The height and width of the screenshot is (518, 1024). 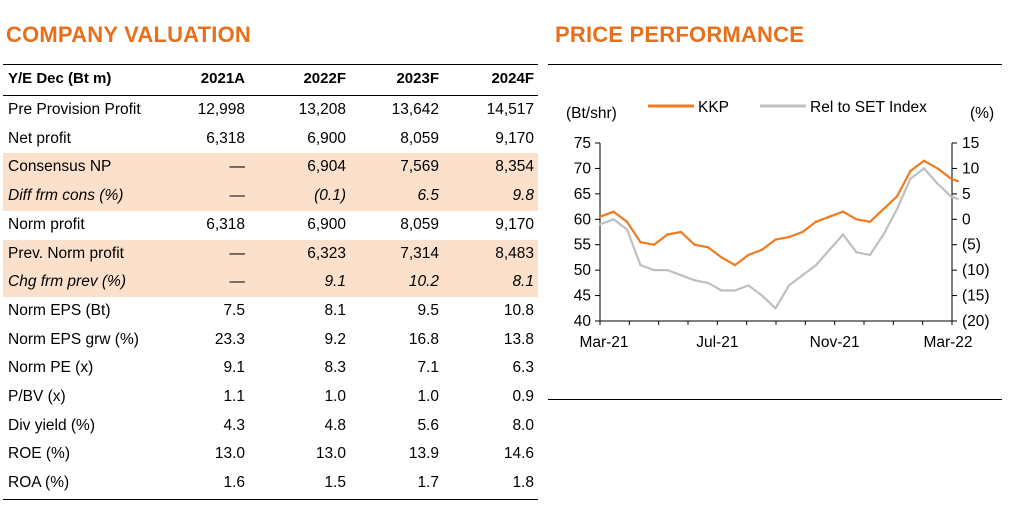 What do you see at coordinates (270, 196) in the screenshot?
I see `table-row: Diff frm cons (%) — (0.1) 6.5 9.8` at bounding box center [270, 196].